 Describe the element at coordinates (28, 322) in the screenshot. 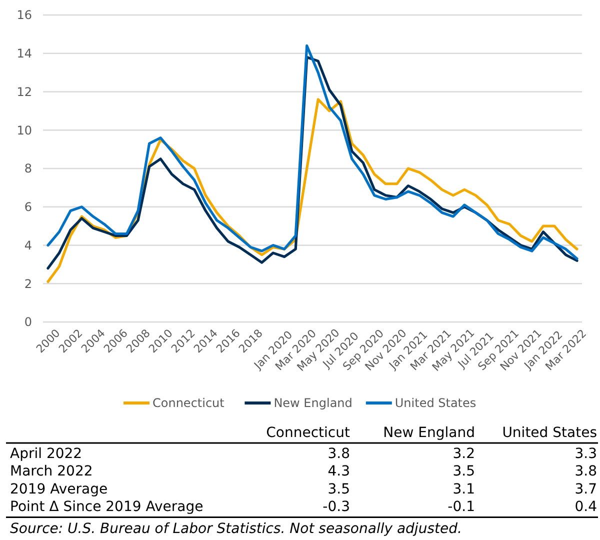

I see `y-tick-label: 0` at that location.